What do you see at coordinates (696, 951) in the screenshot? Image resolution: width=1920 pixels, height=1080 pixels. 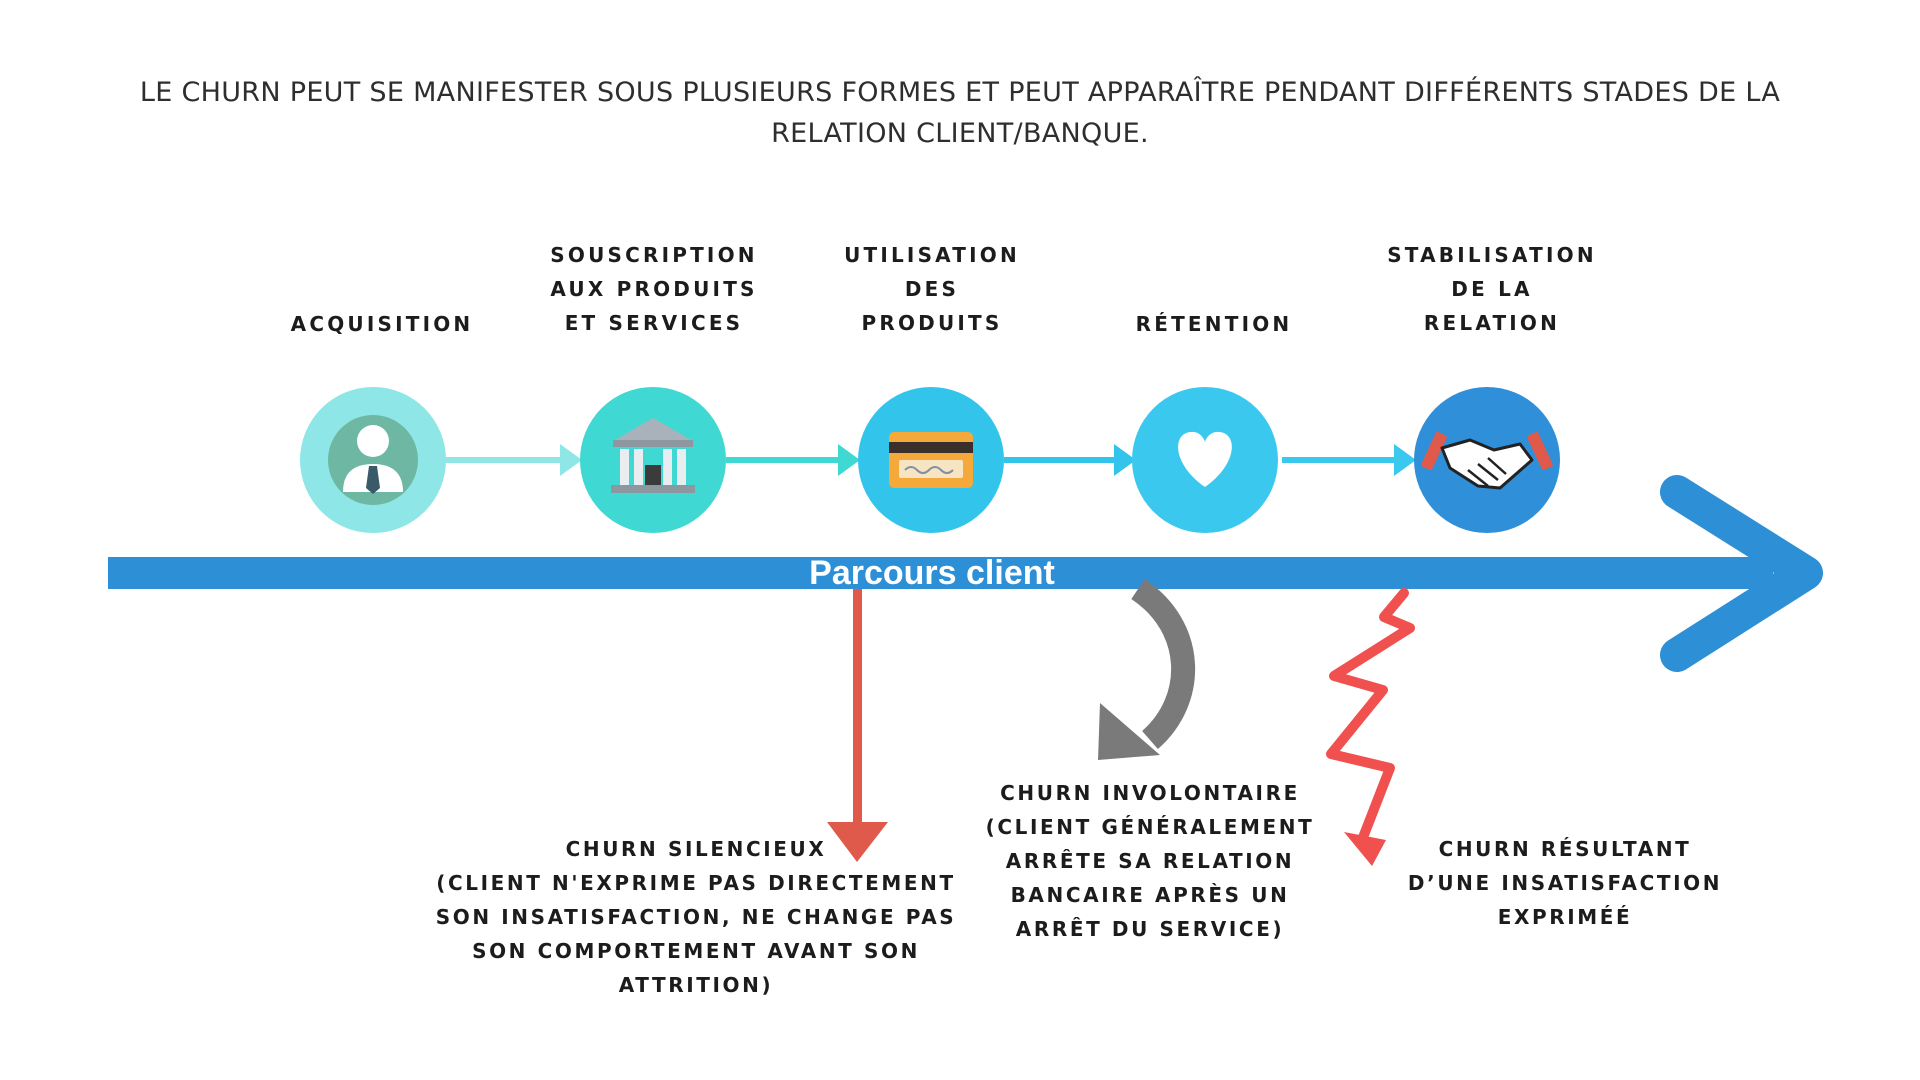 I see `churn-label-line: SON COMPORTEMENT AVANT SON` at bounding box center [696, 951].